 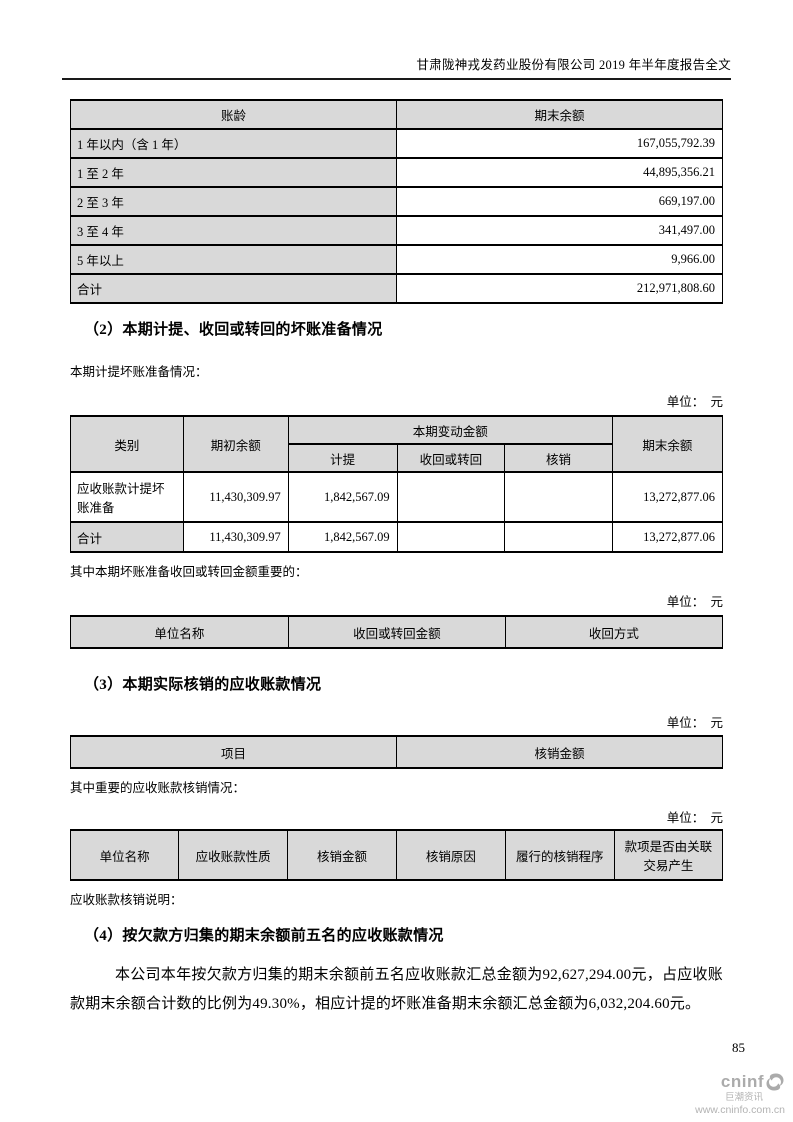 I want to click on aging-value: 669,197.00, so click(x=559, y=201).